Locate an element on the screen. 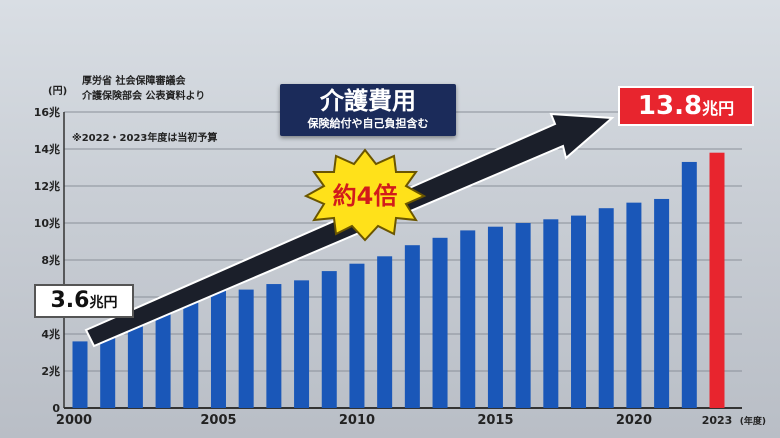  bar-2011 is located at coordinates (385, 332).